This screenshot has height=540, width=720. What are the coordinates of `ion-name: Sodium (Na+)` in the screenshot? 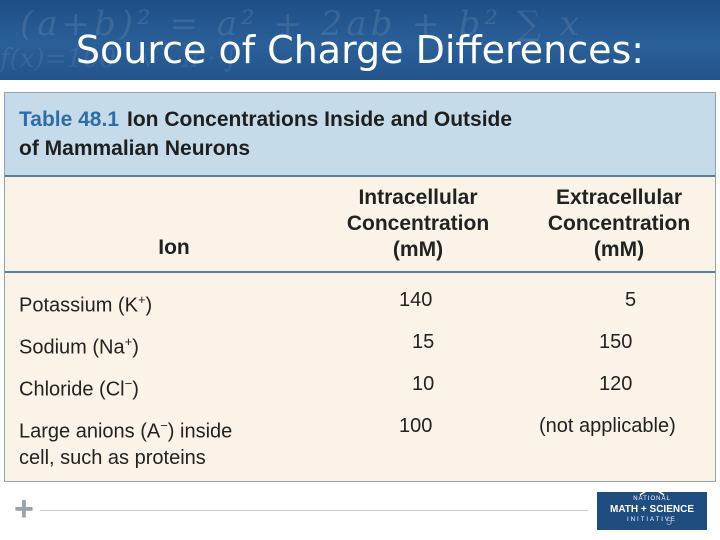 It's located at (79, 346).